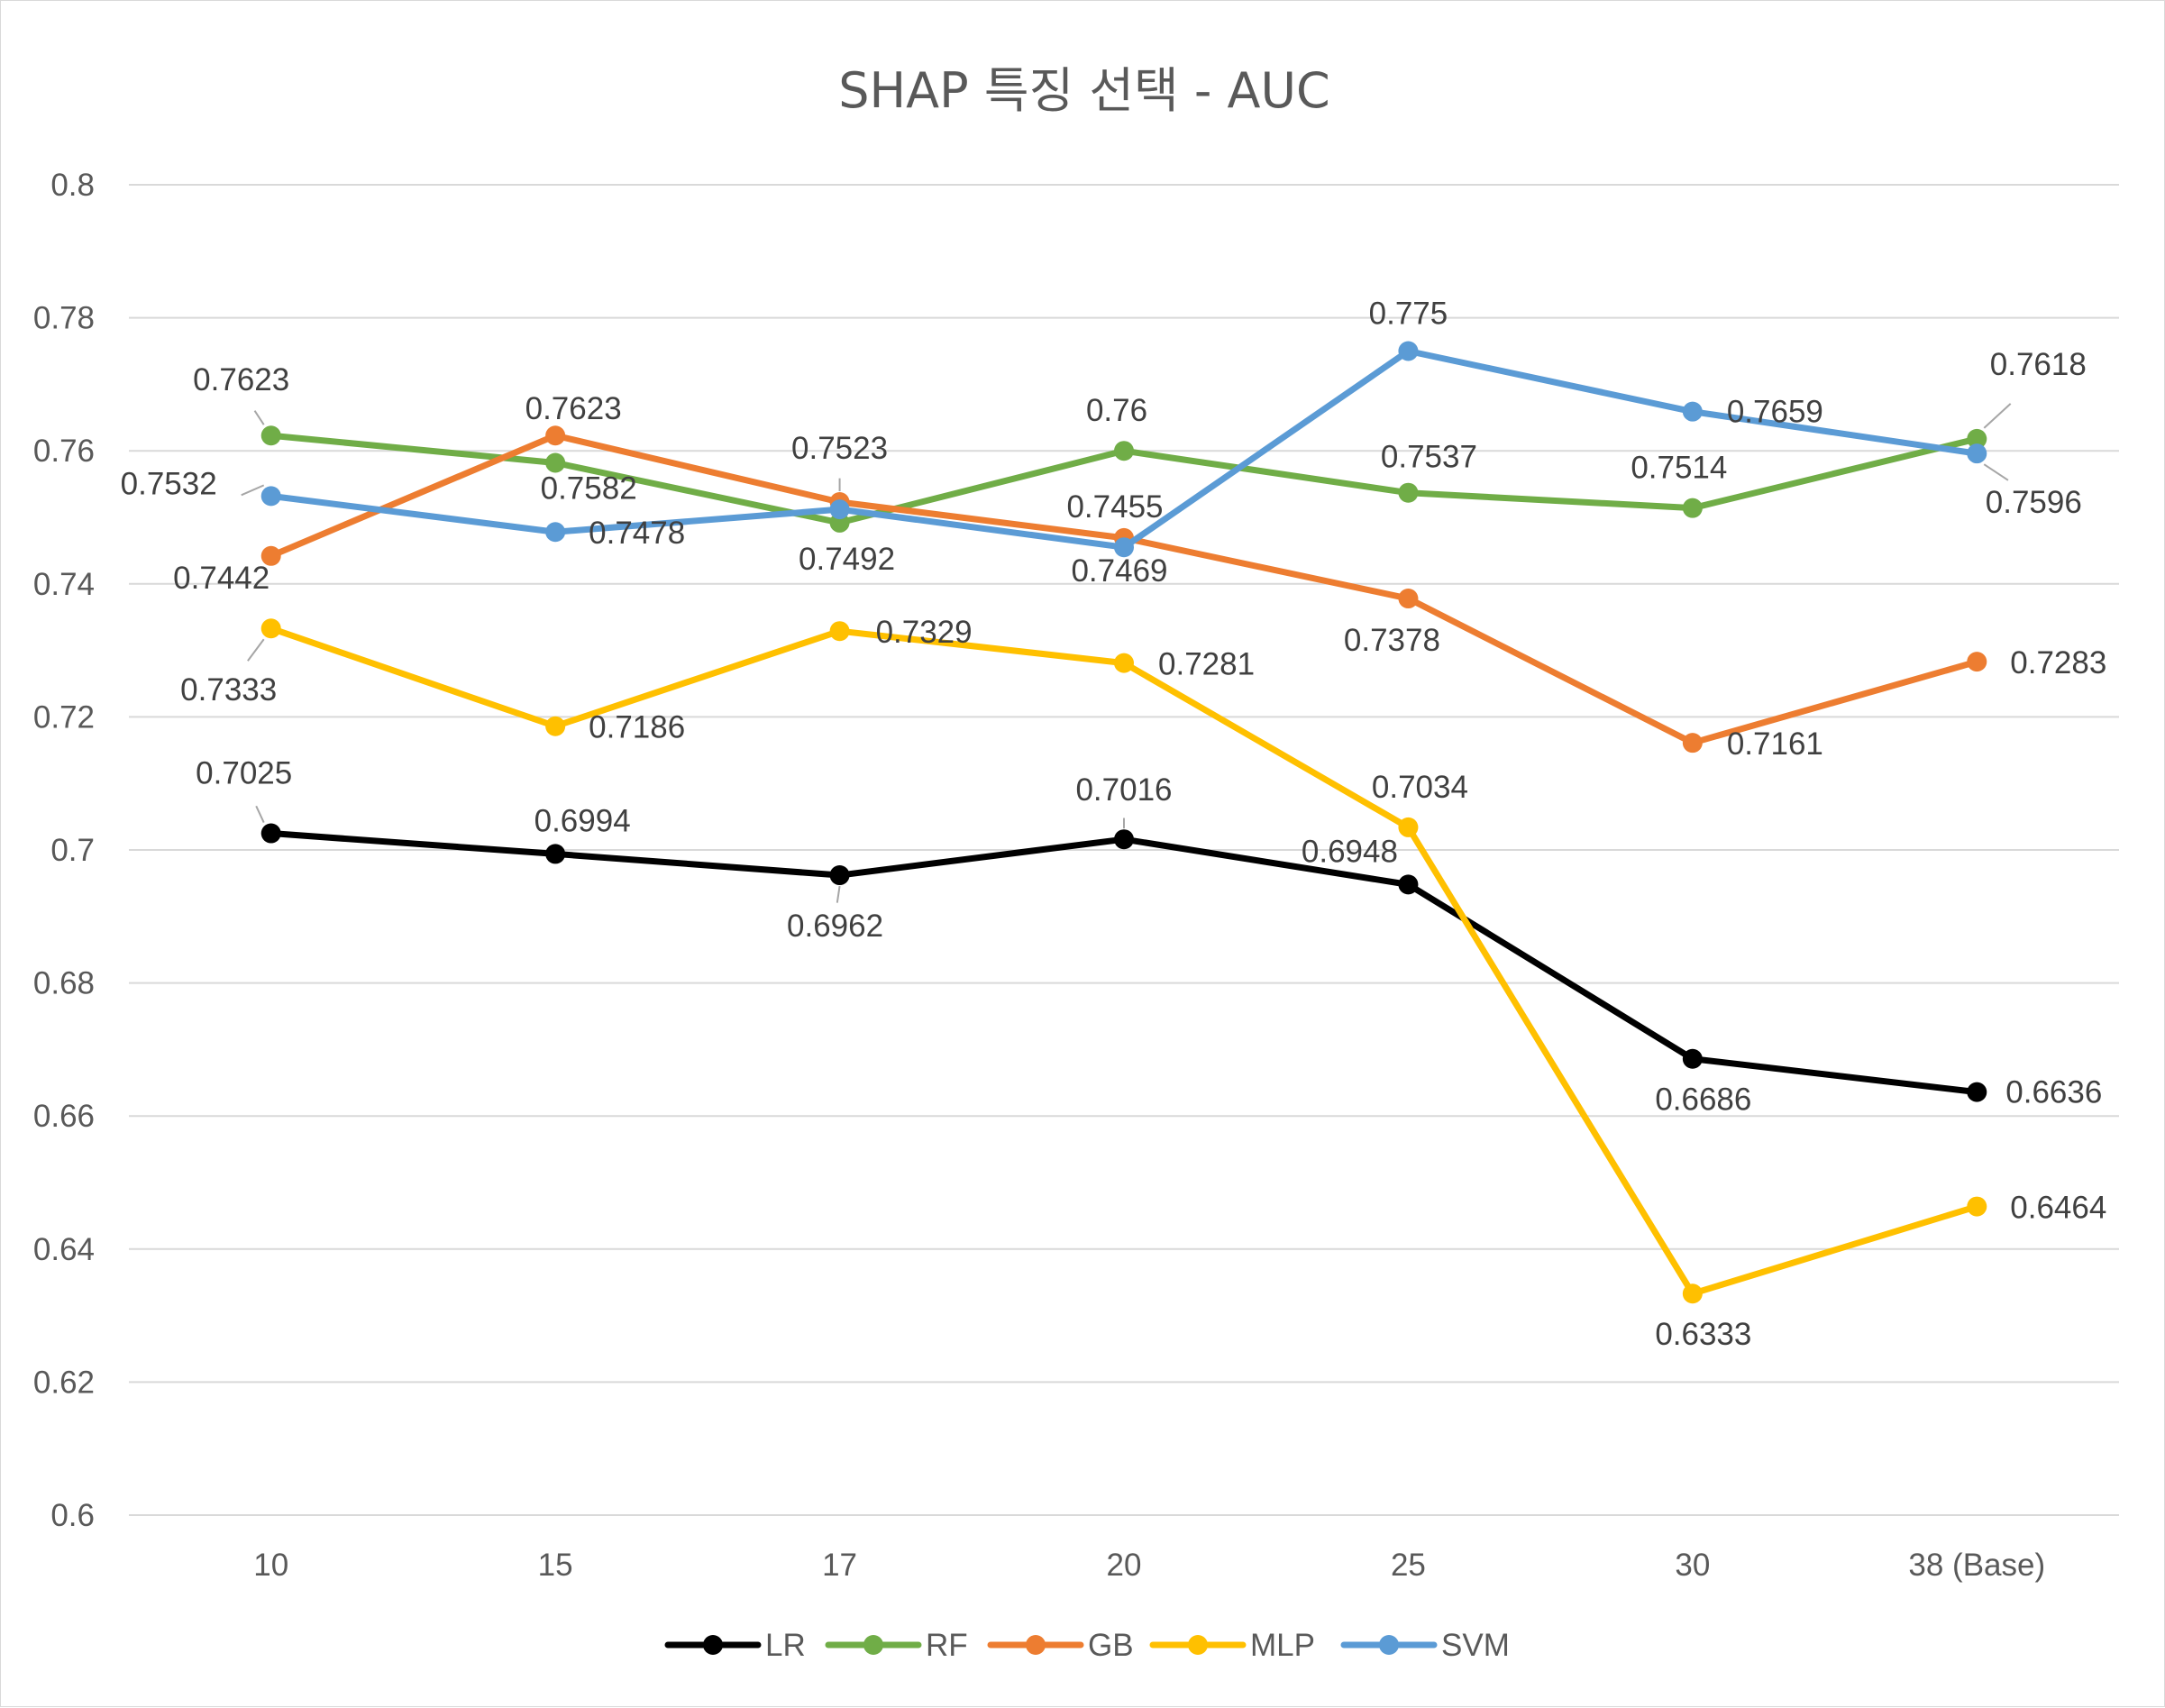 This screenshot has height=1708, width=2165. Describe the element at coordinates (1282, 1645) in the screenshot. I see `legend-label-mlp: MLP` at that location.